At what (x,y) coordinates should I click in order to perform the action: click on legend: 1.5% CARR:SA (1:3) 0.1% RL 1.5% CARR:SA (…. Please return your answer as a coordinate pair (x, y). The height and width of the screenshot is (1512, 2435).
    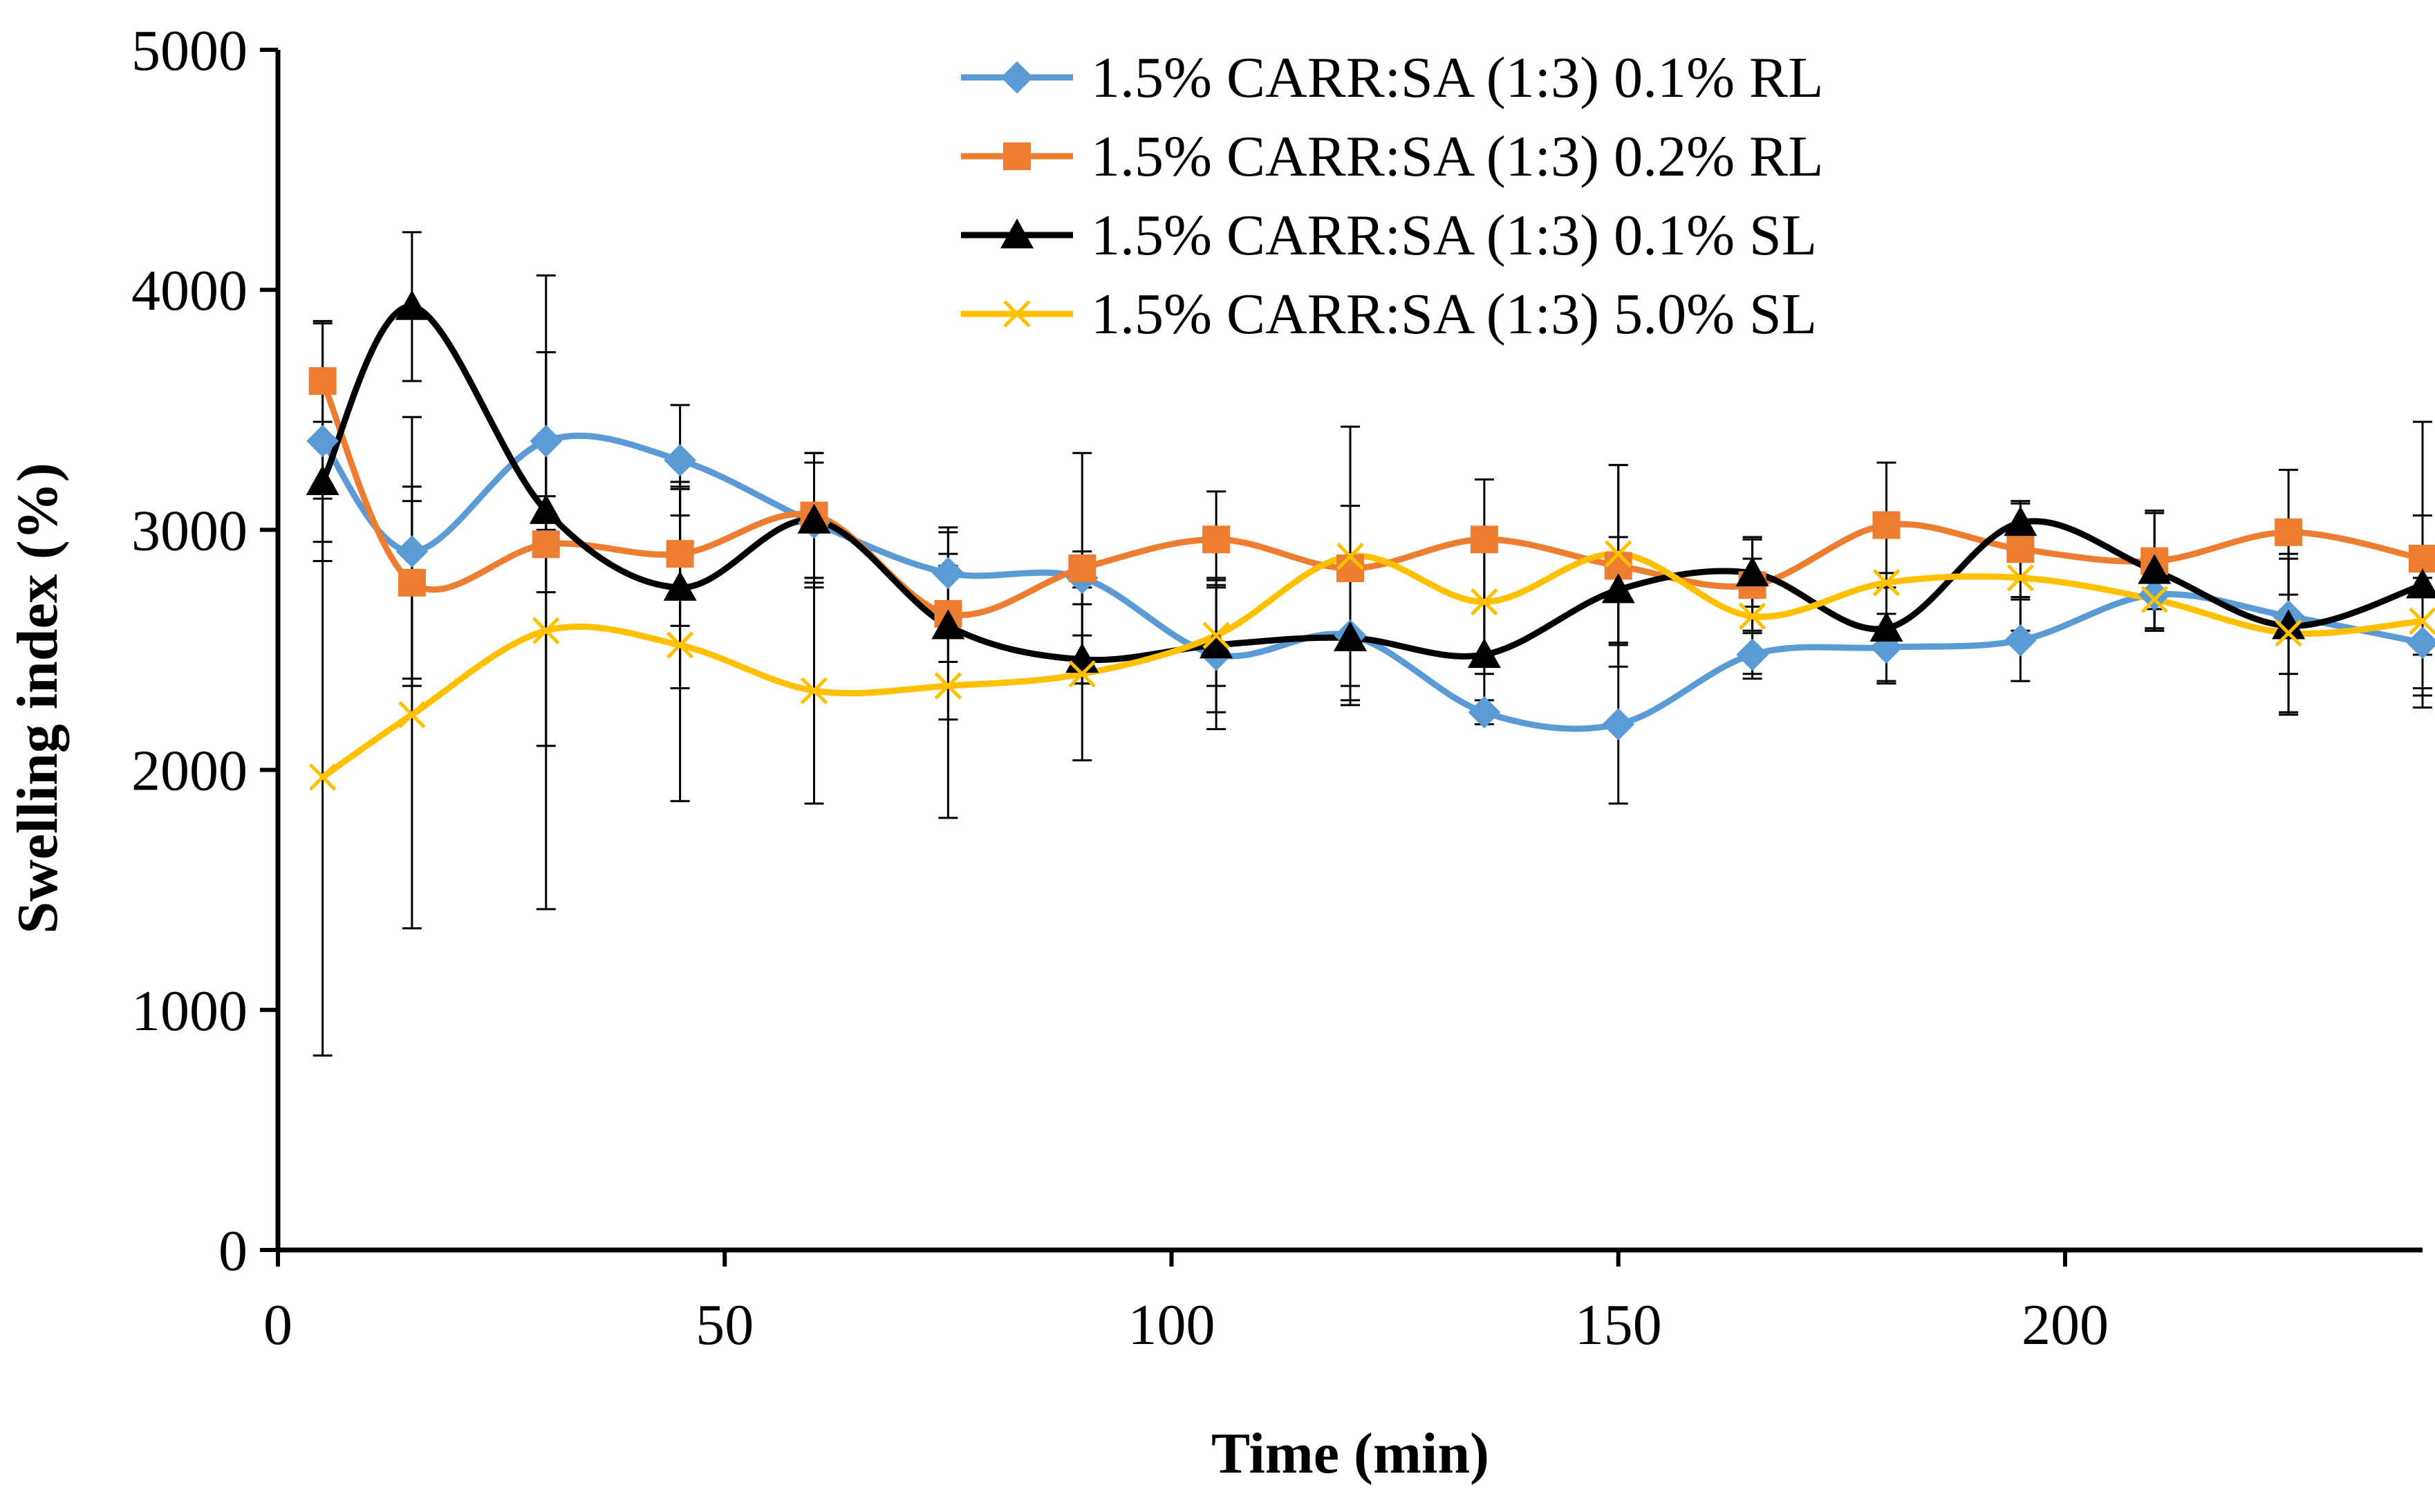
    Looking at the image, I should click on (1392, 196).